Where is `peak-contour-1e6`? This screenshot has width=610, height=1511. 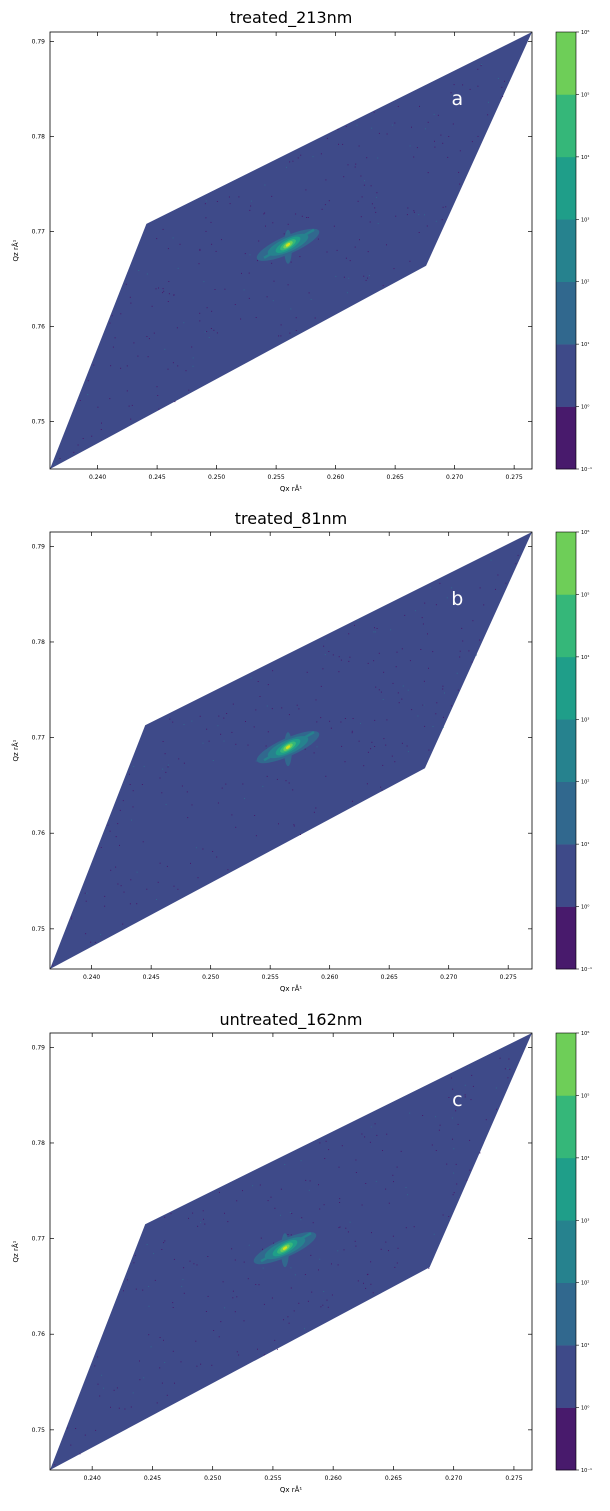 peak-contour-1e6 is located at coordinates (288, 747).